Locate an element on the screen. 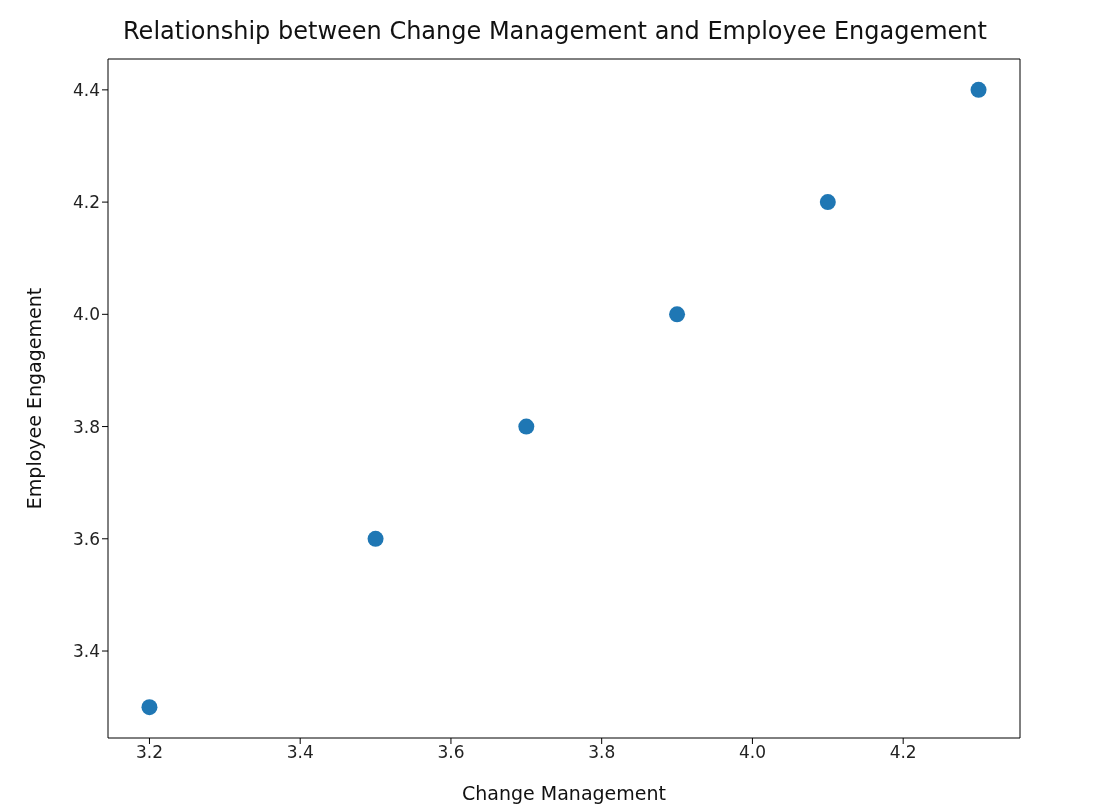 This screenshot has width=1110, height=806. x-tick-label: 4.2 is located at coordinates (903, 752).